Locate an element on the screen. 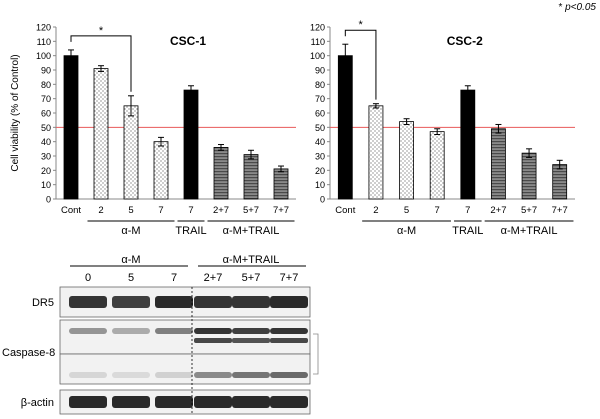  significance-note: * p<0.05 is located at coordinates (577, 7).